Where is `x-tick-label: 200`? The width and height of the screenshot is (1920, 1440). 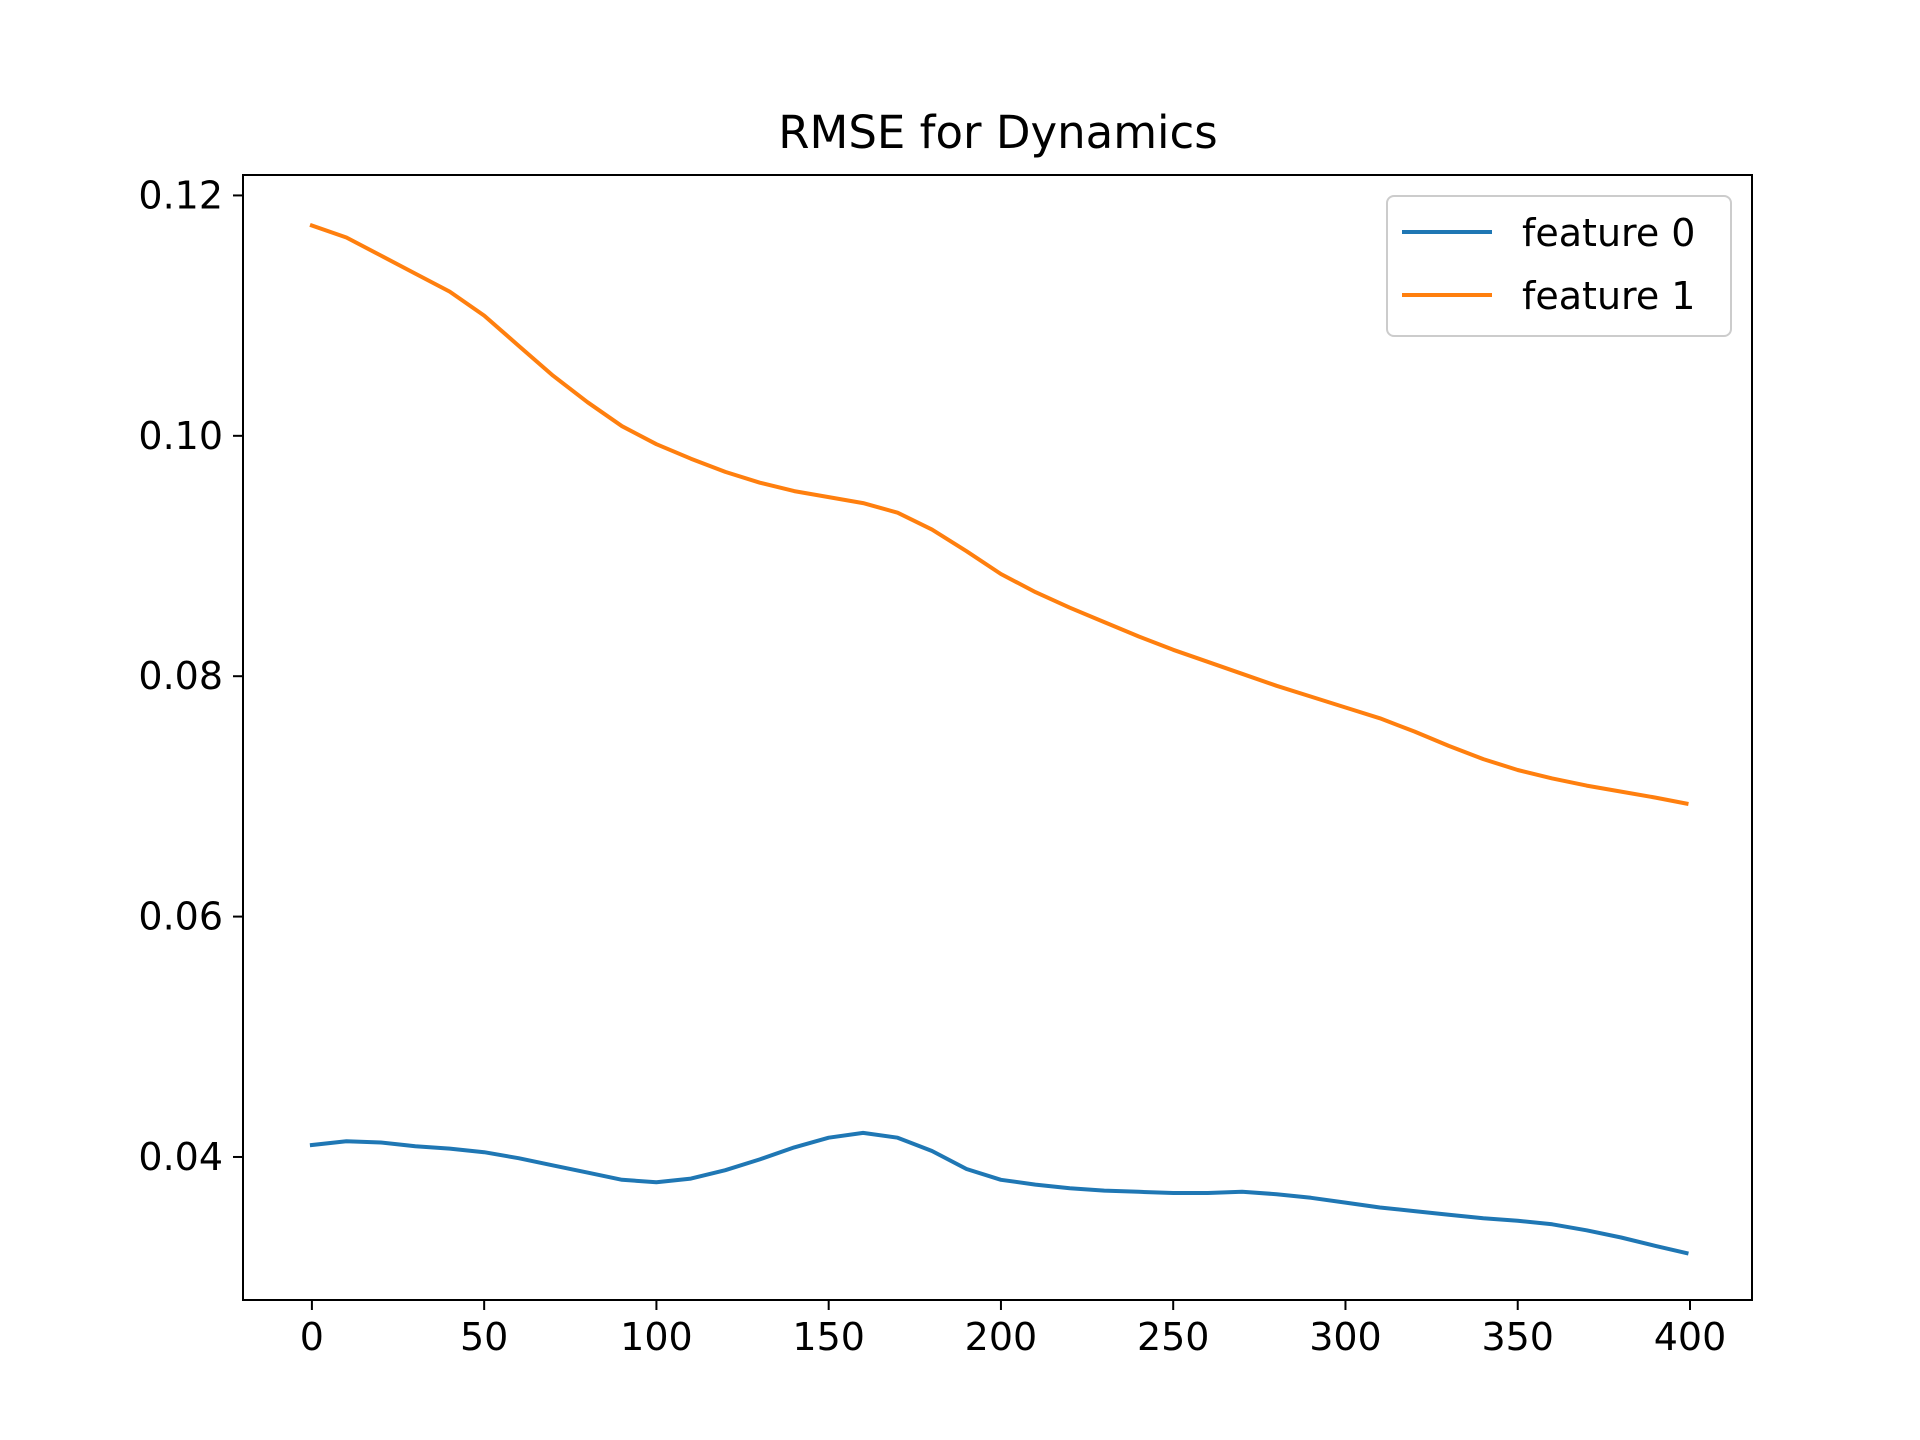
x-tick-label: 200 is located at coordinates (1001, 1337).